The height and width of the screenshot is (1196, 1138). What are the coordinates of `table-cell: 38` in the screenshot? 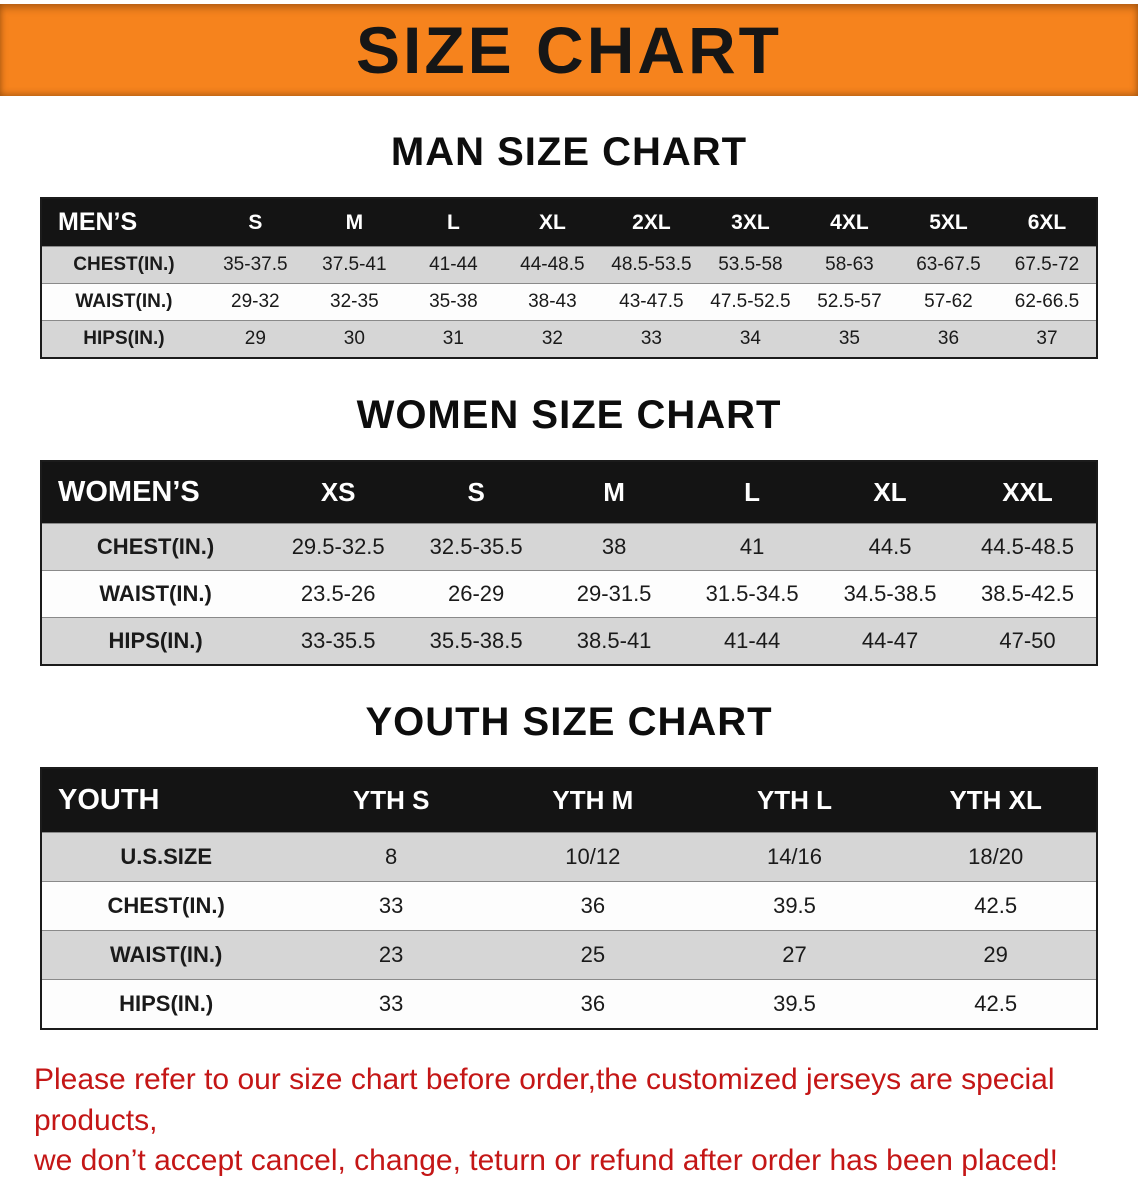 It's located at (614, 547).